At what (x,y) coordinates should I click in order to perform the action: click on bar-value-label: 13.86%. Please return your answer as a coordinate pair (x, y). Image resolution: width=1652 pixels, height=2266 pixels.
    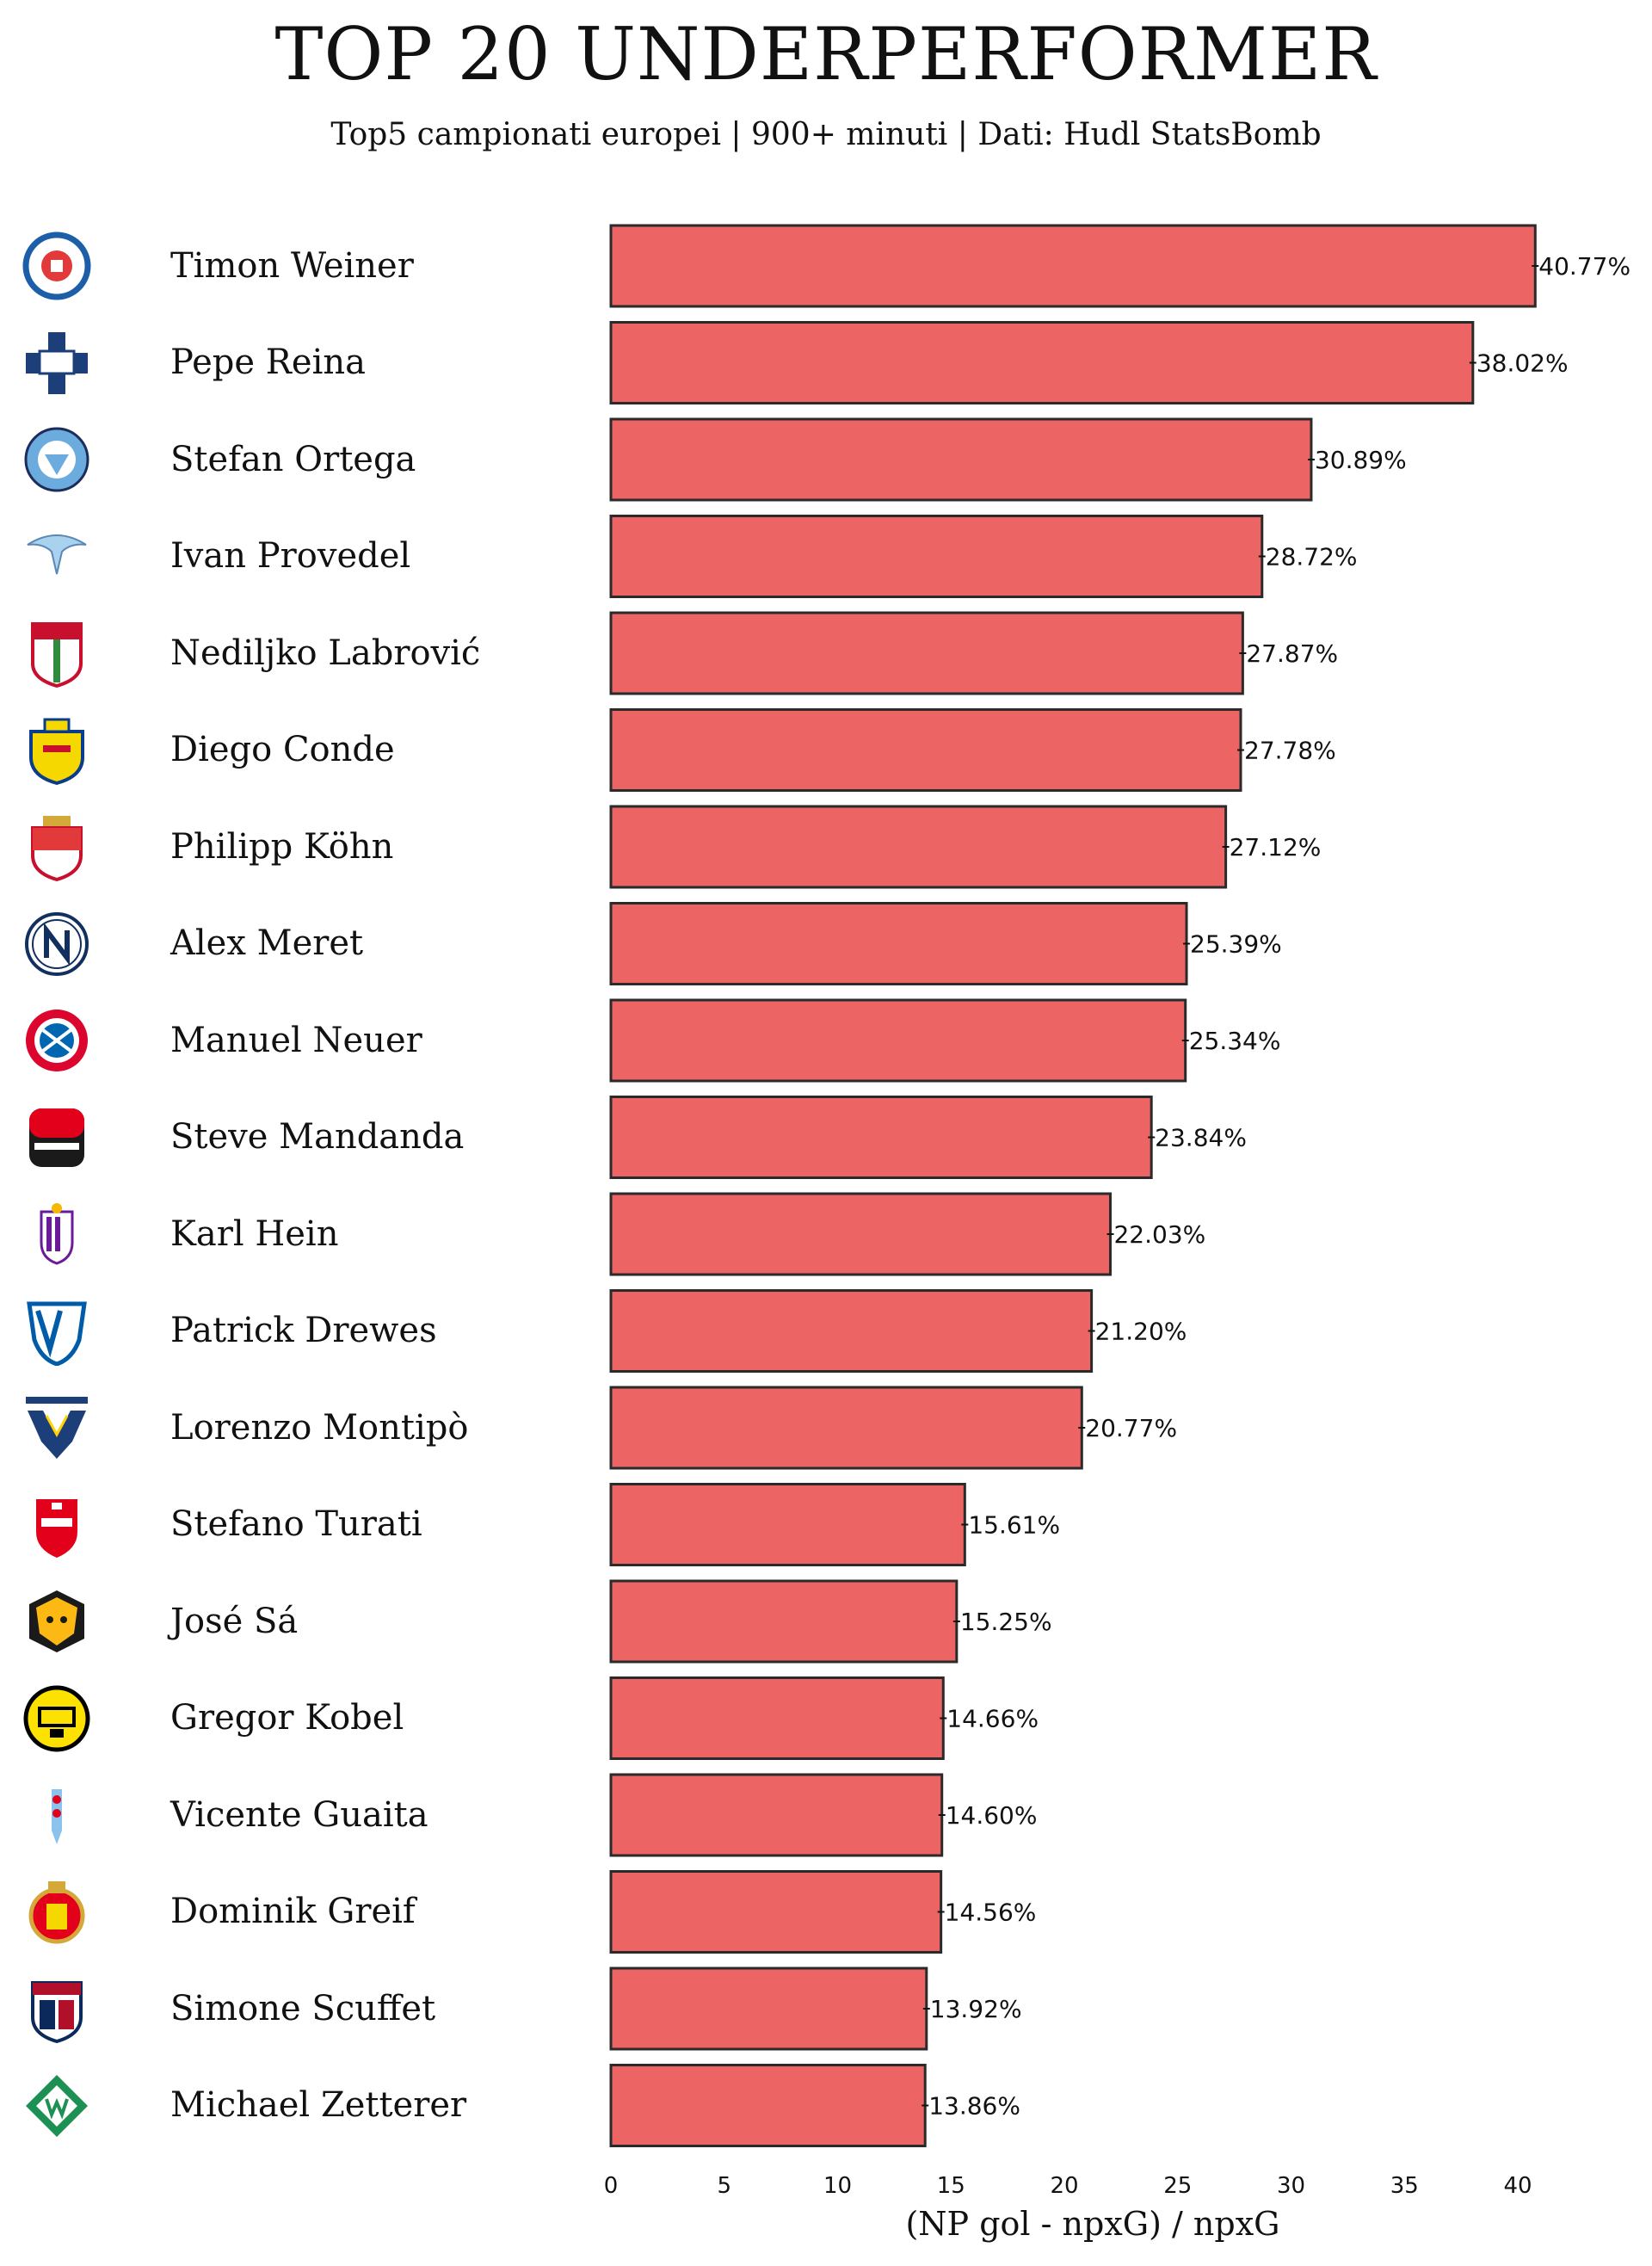
    Looking at the image, I should click on (974, 2106).